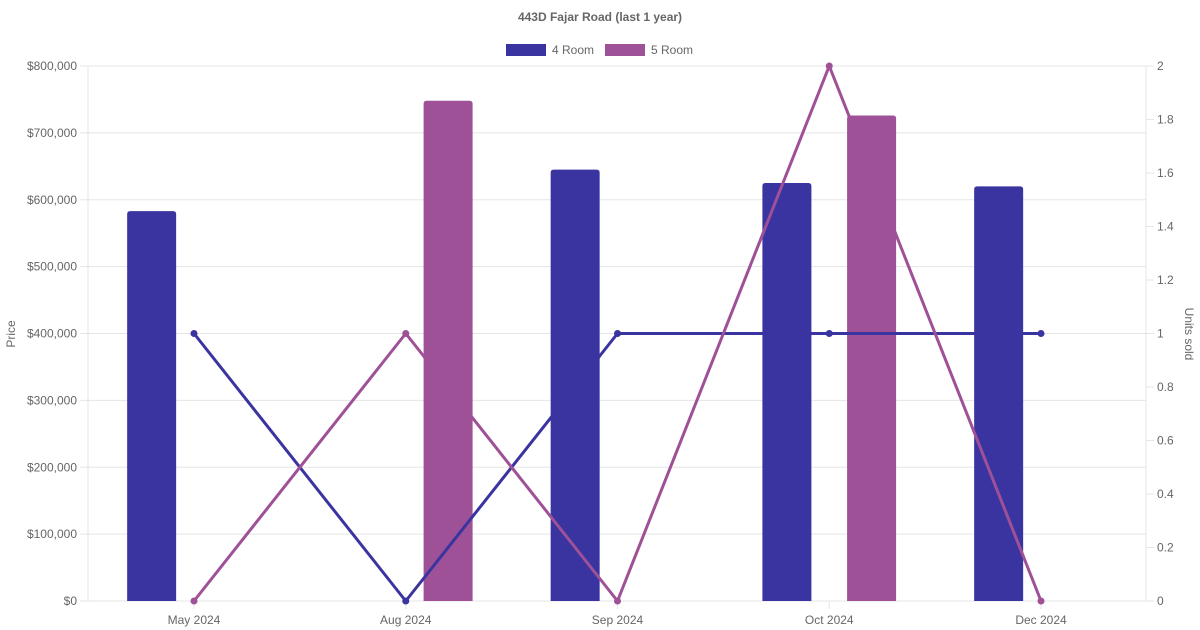  I want to click on right-tick-label: 1.4, so click(1165, 227).